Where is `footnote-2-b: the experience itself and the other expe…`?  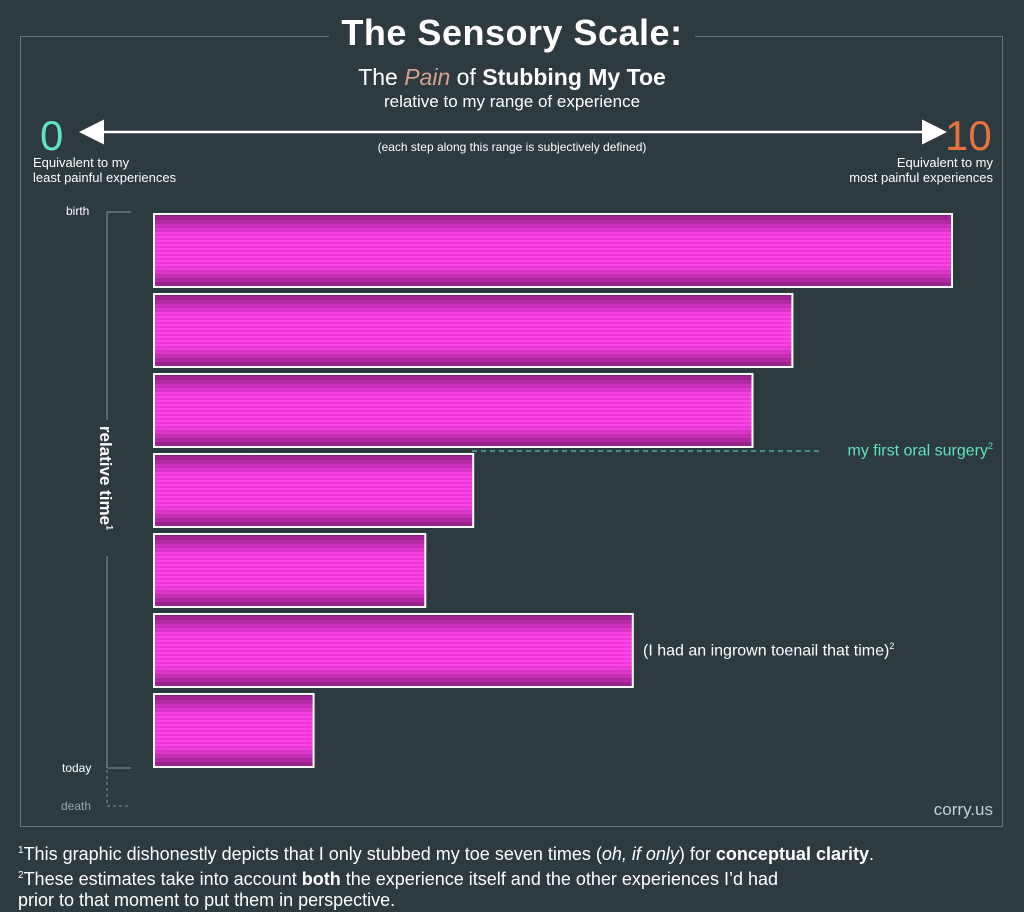
footnote-2-b: the experience itself and the other expe… is located at coordinates (559, 879).